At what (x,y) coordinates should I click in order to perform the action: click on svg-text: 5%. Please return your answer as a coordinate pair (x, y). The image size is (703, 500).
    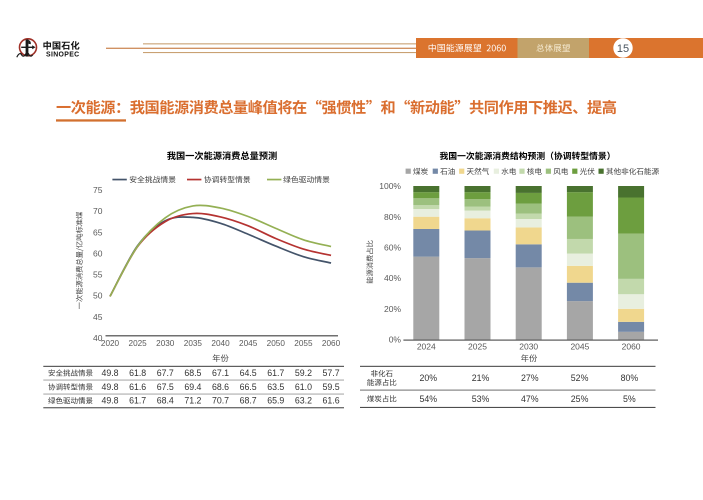
    Looking at the image, I should click on (629, 399).